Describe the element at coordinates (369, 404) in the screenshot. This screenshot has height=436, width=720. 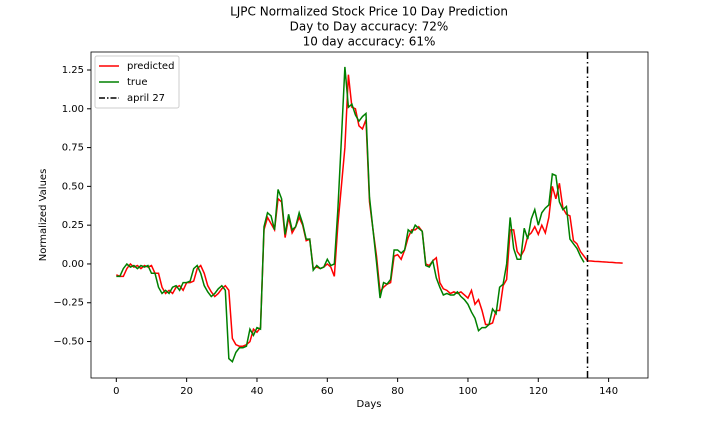
I see `x-axis-label: Days` at that location.